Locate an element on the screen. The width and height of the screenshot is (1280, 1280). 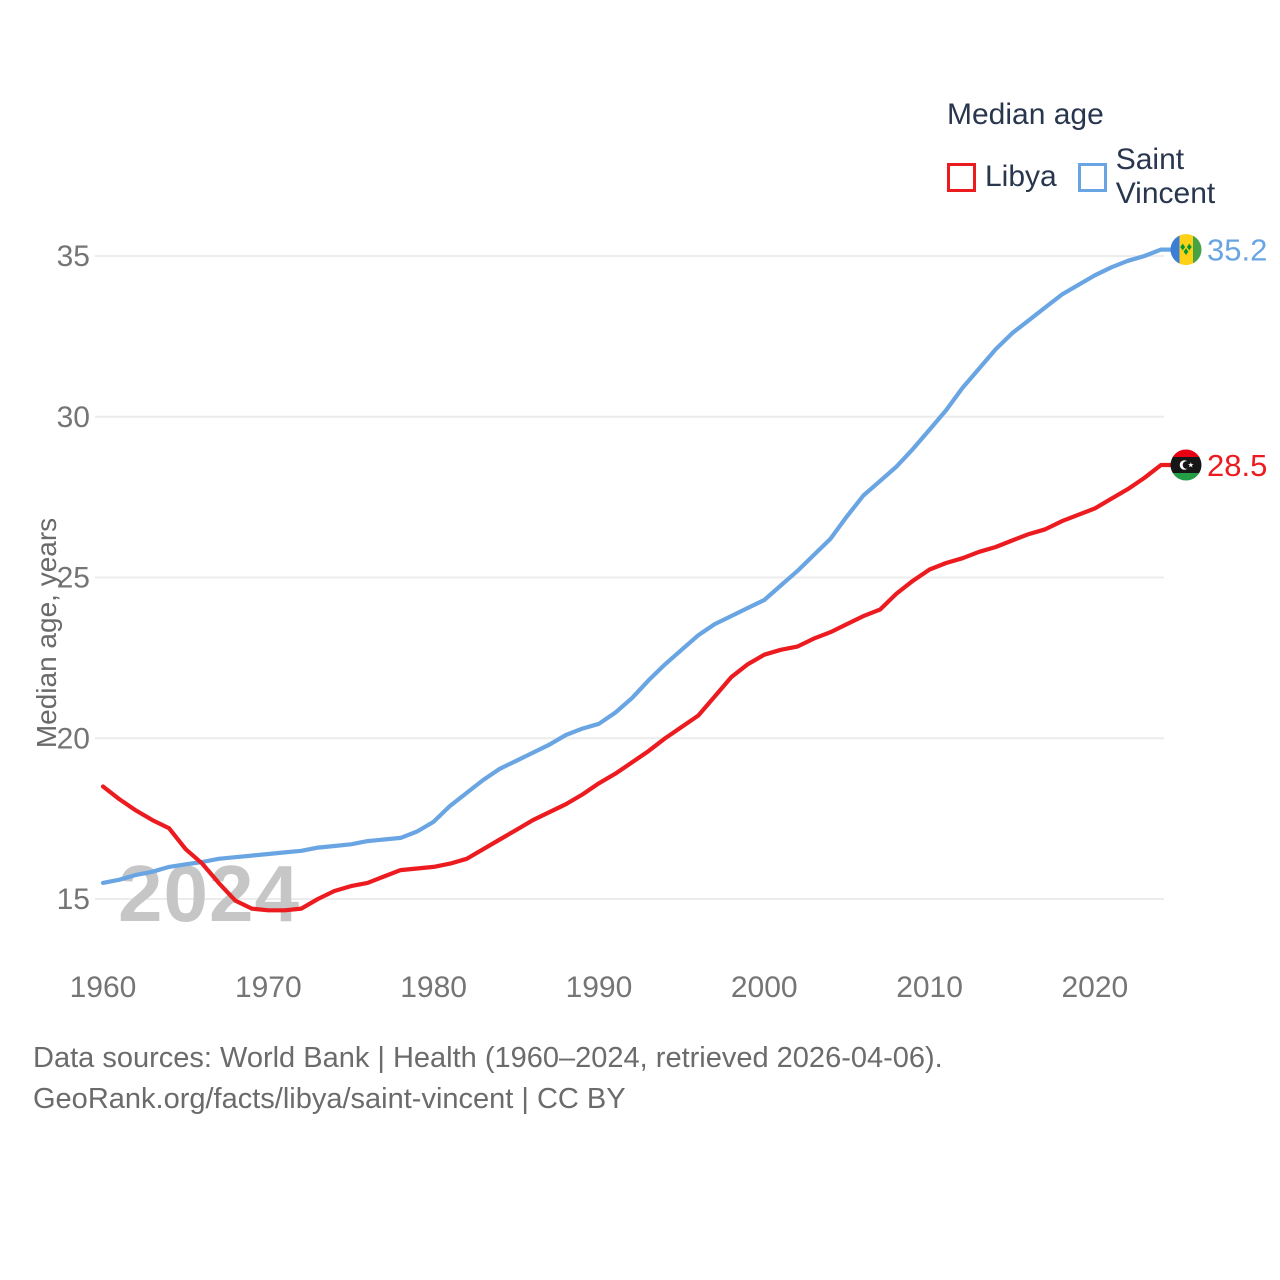
x-tick-1990: 1990 is located at coordinates (599, 987).